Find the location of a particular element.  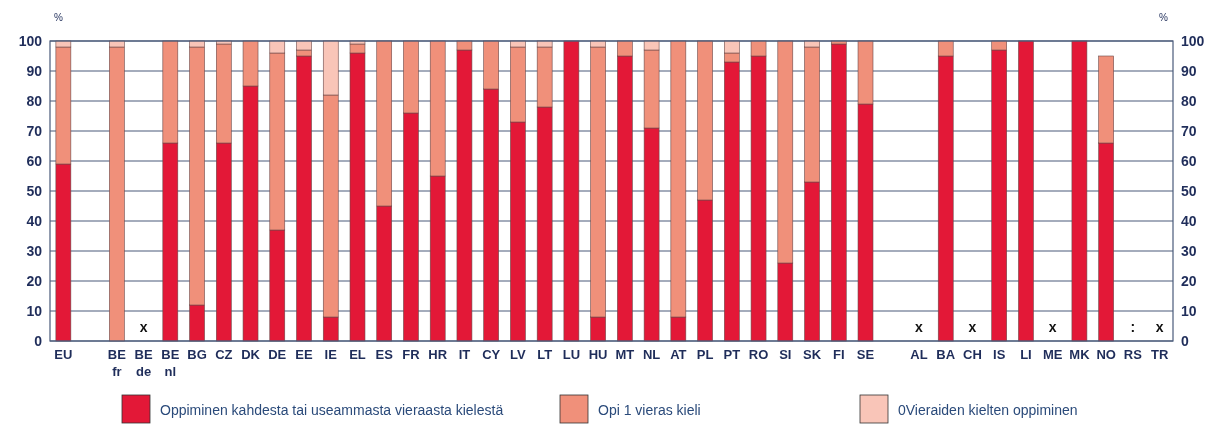

x-tick-label: EE is located at coordinates (304, 354).